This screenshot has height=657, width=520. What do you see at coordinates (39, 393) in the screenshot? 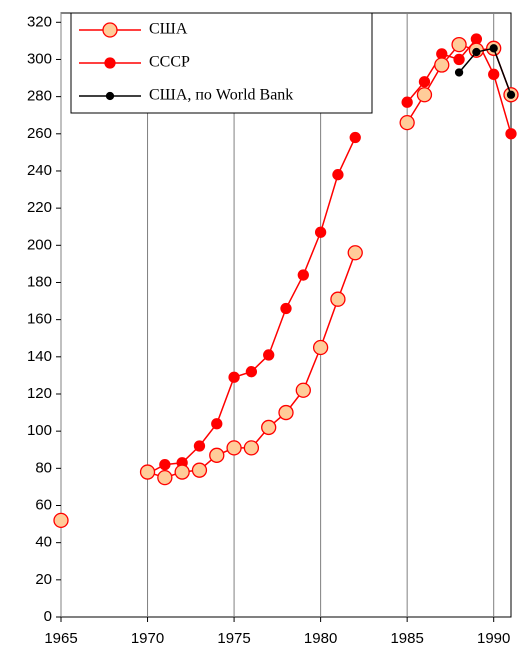
I see `y-tick-label: 120` at bounding box center [39, 393].